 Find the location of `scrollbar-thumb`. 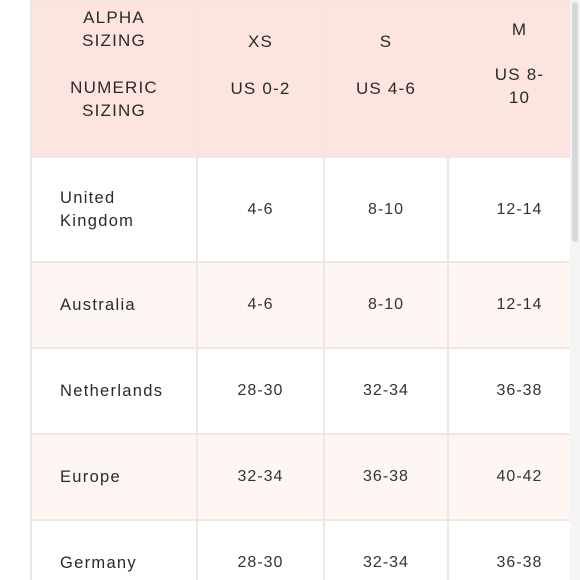

scrollbar-thumb is located at coordinates (575, 122).